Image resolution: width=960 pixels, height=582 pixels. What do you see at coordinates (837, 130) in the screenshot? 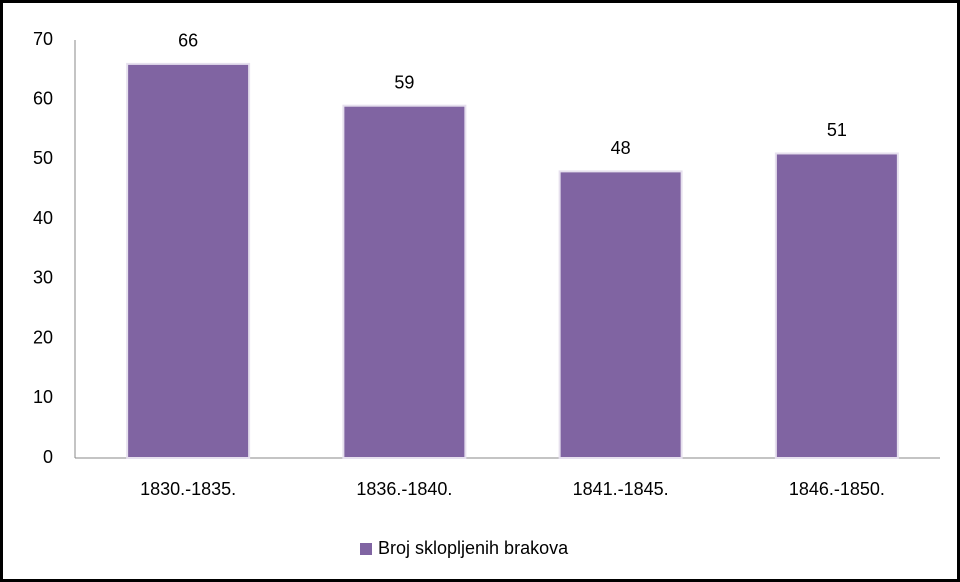
I see `data-label: 51` at bounding box center [837, 130].